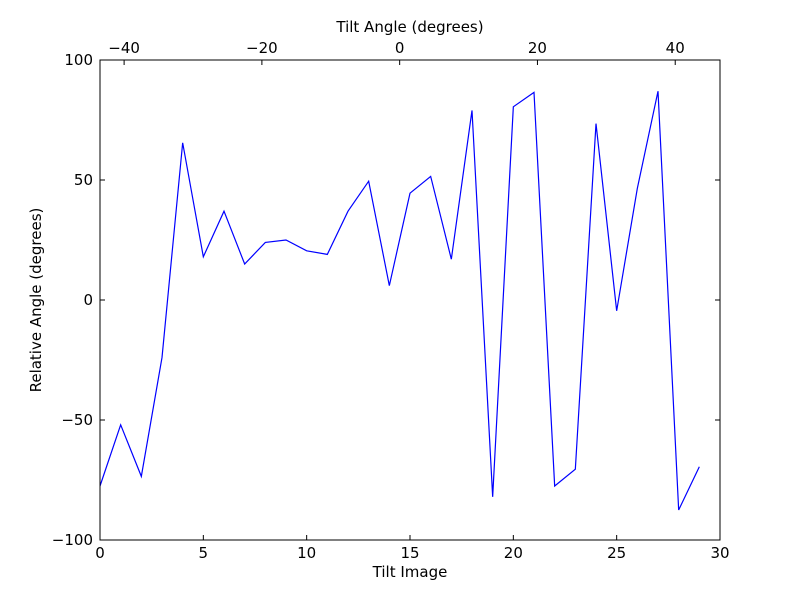  Describe the element at coordinates (675, 48) in the screenshot. I see `top-tick-label: 40` at that location.